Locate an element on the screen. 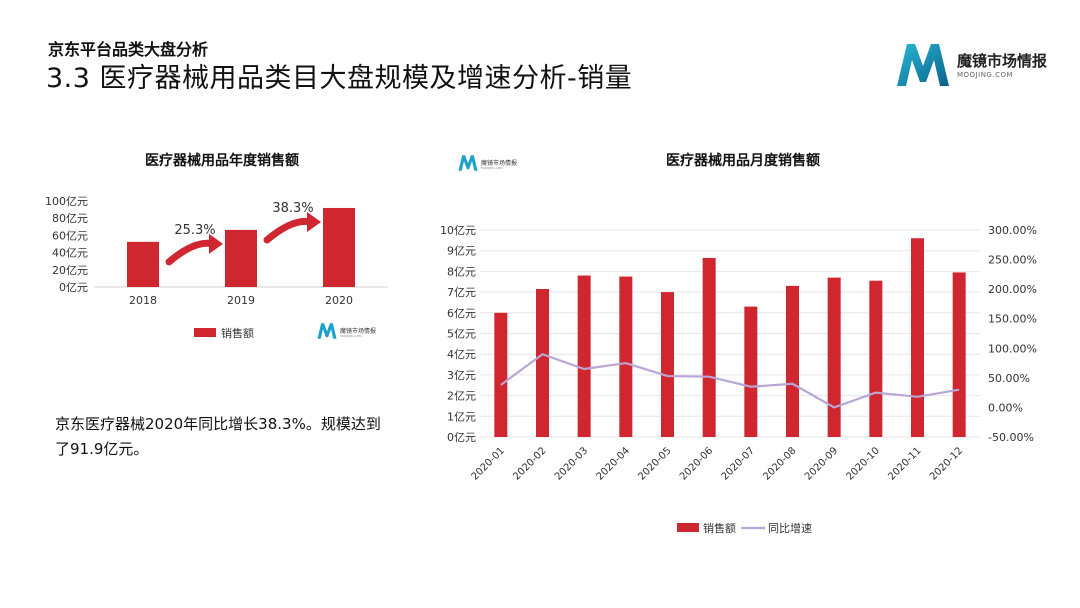 This screenshot has width=1080, height=608. monthly-y-left-tick-label: 9亿元 is located at coordinates (461, 251).